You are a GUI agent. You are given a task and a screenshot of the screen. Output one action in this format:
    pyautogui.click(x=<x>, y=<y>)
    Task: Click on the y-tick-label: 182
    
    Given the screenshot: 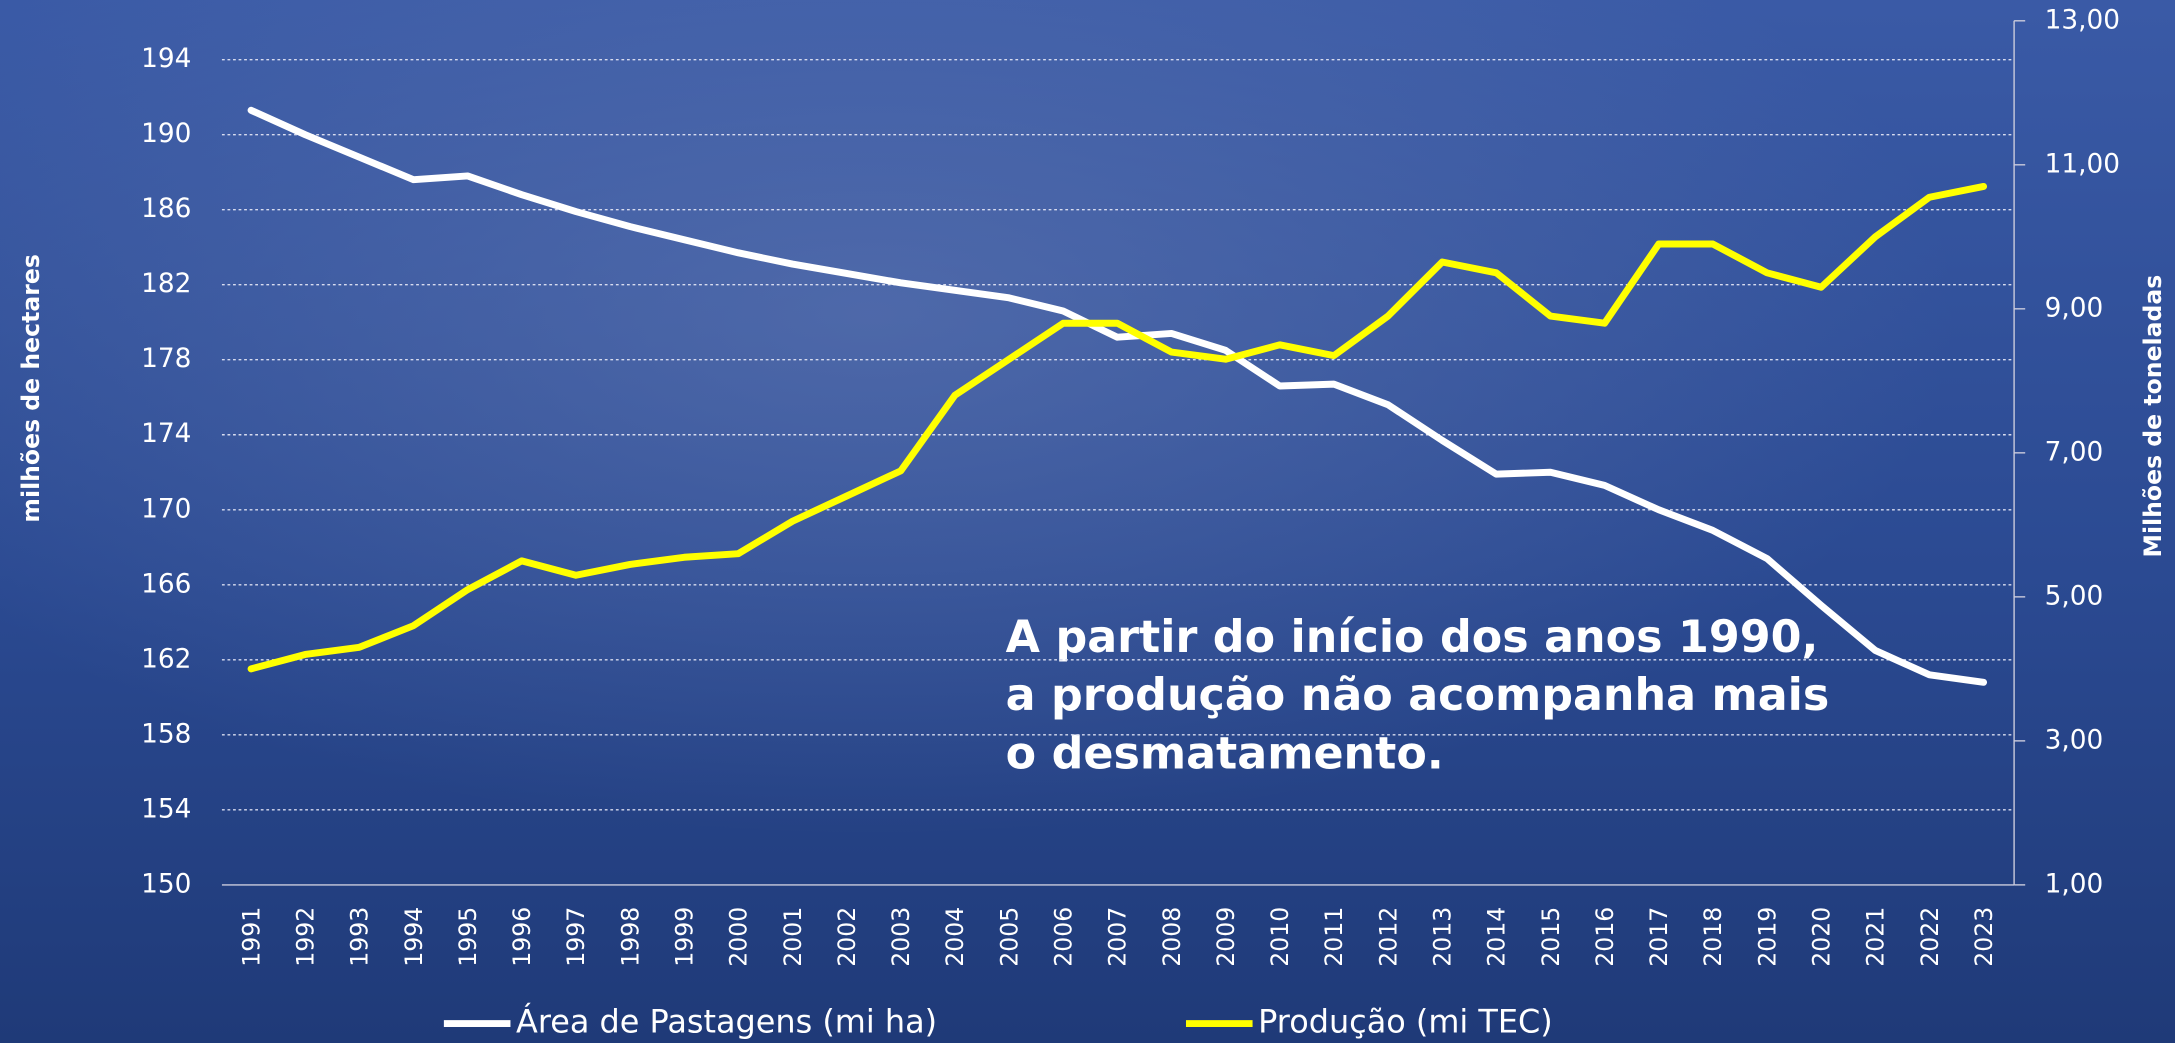 What is the action you would take?
    pyautogui.click(x=166, y=284)
    